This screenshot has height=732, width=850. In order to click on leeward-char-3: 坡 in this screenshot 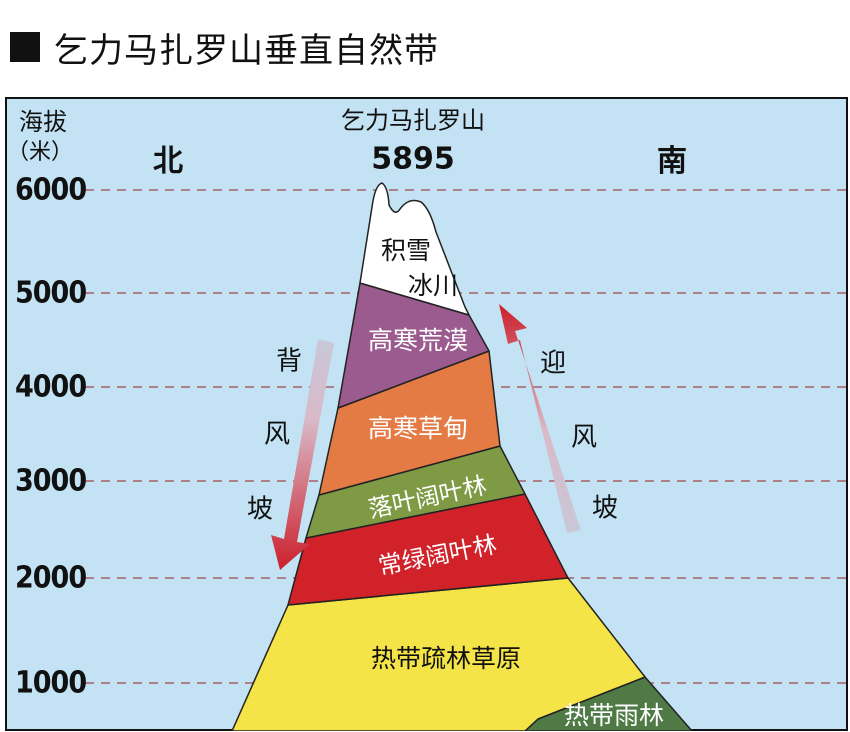, I will do `click(260, 509)`.